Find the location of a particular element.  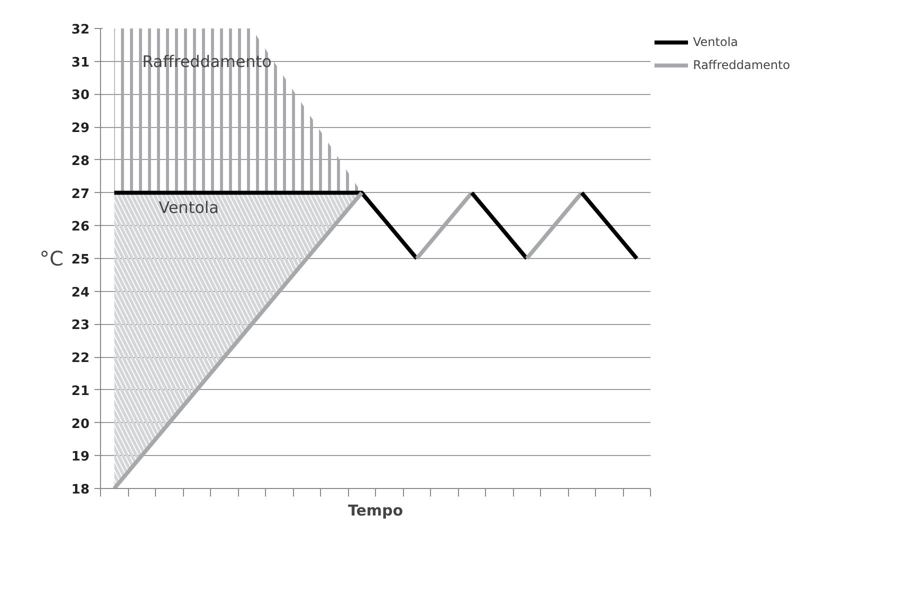

y-tick-label: 23 is located at coordinates (80, 326).